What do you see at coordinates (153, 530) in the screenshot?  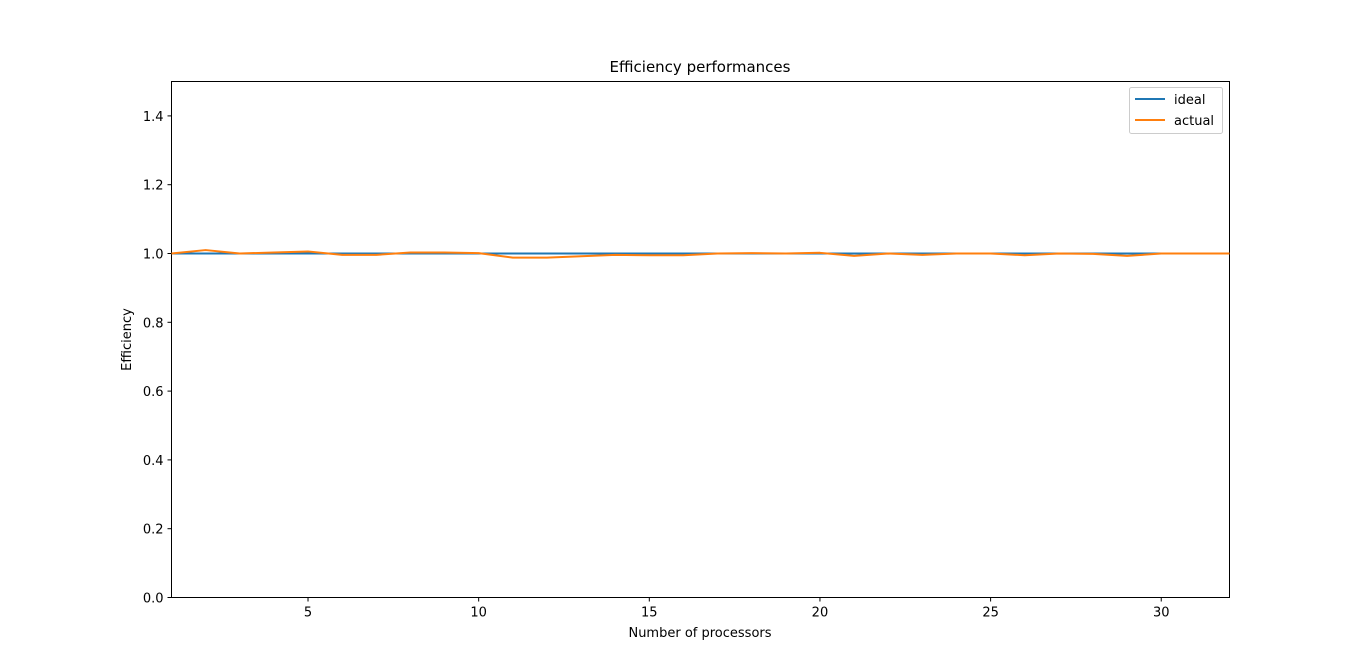 I see `y-tick-label: 0.2` at bounding box center [153, 530].